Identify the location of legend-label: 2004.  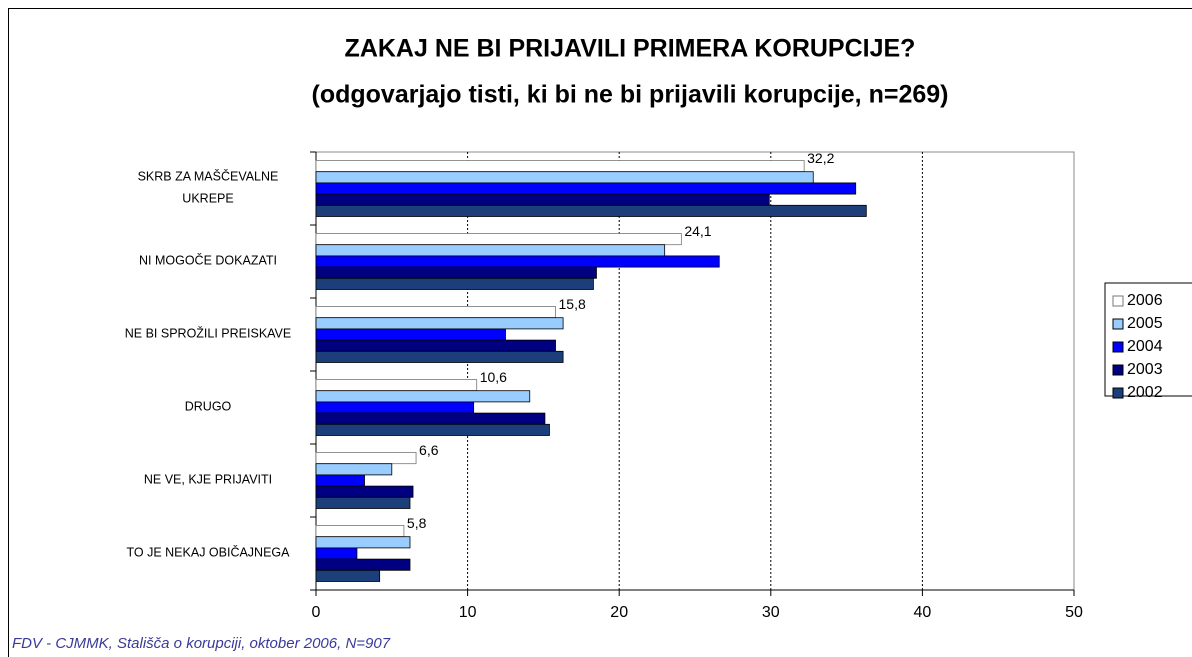
(1145, 346).